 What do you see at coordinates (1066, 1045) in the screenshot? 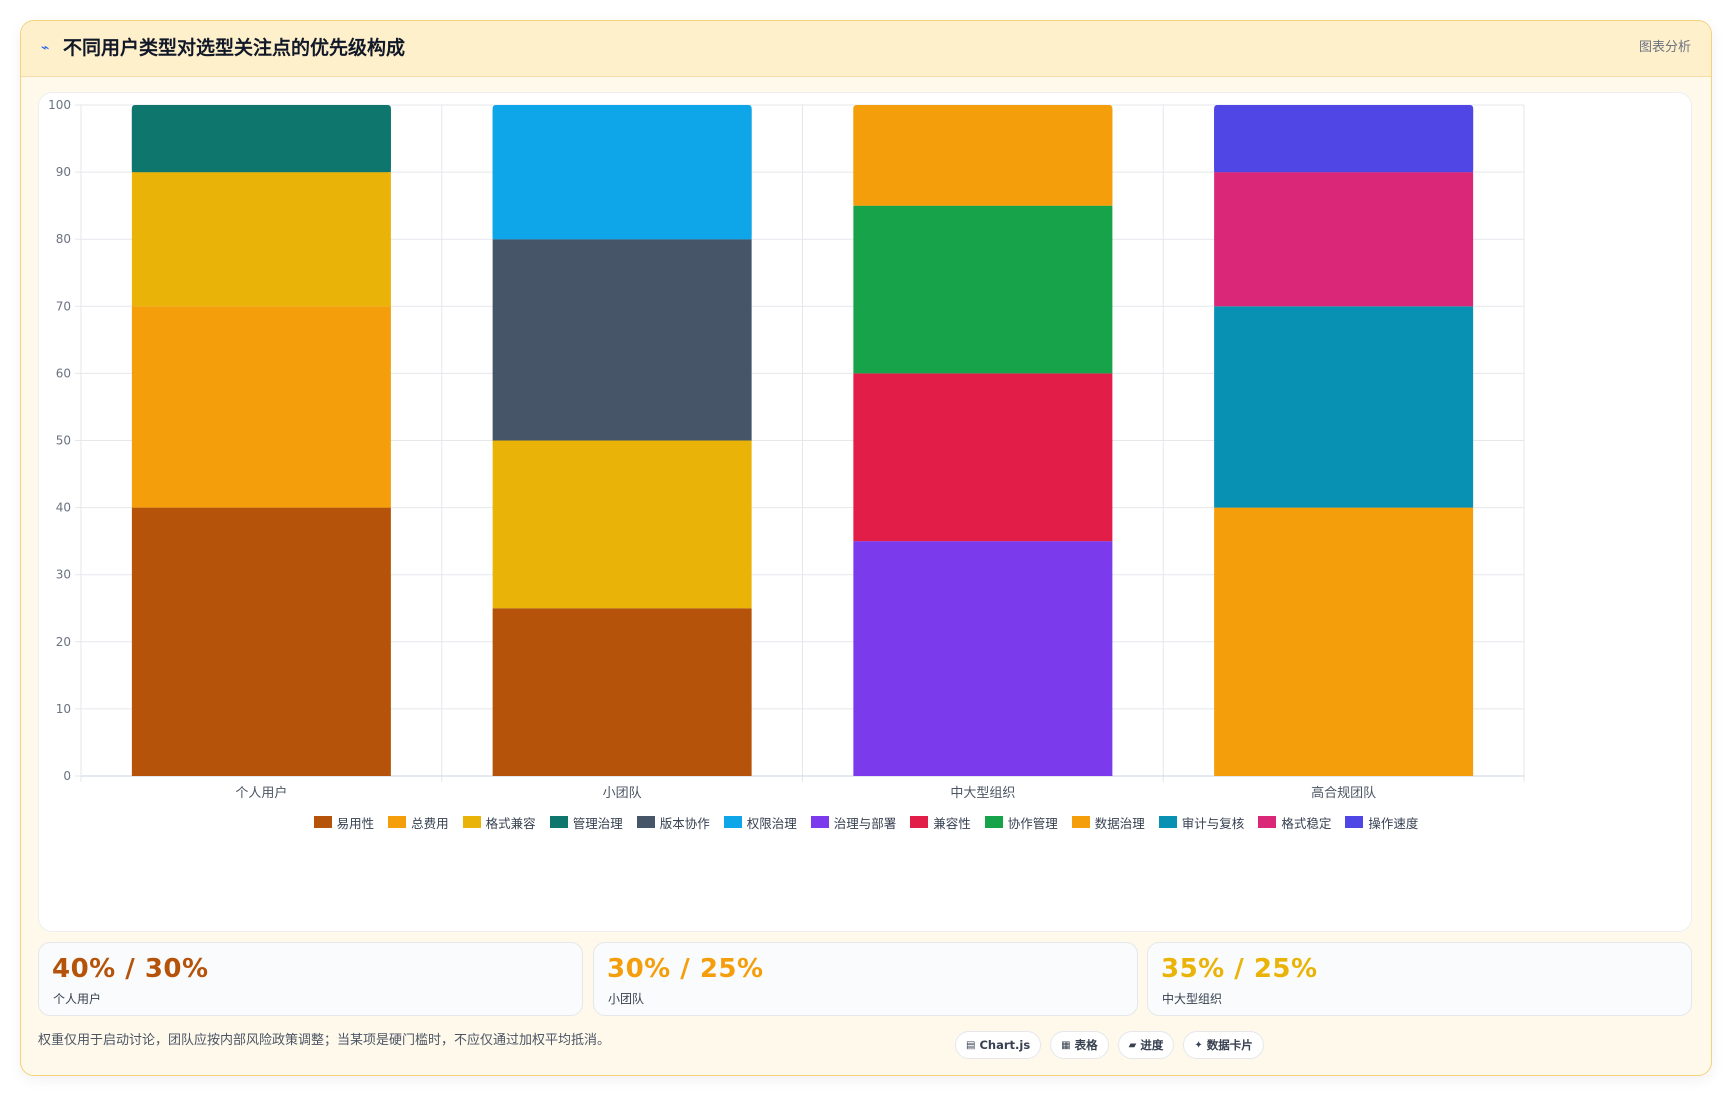
I see `table-icon: ▦` at bounding box center [1066, 1045].